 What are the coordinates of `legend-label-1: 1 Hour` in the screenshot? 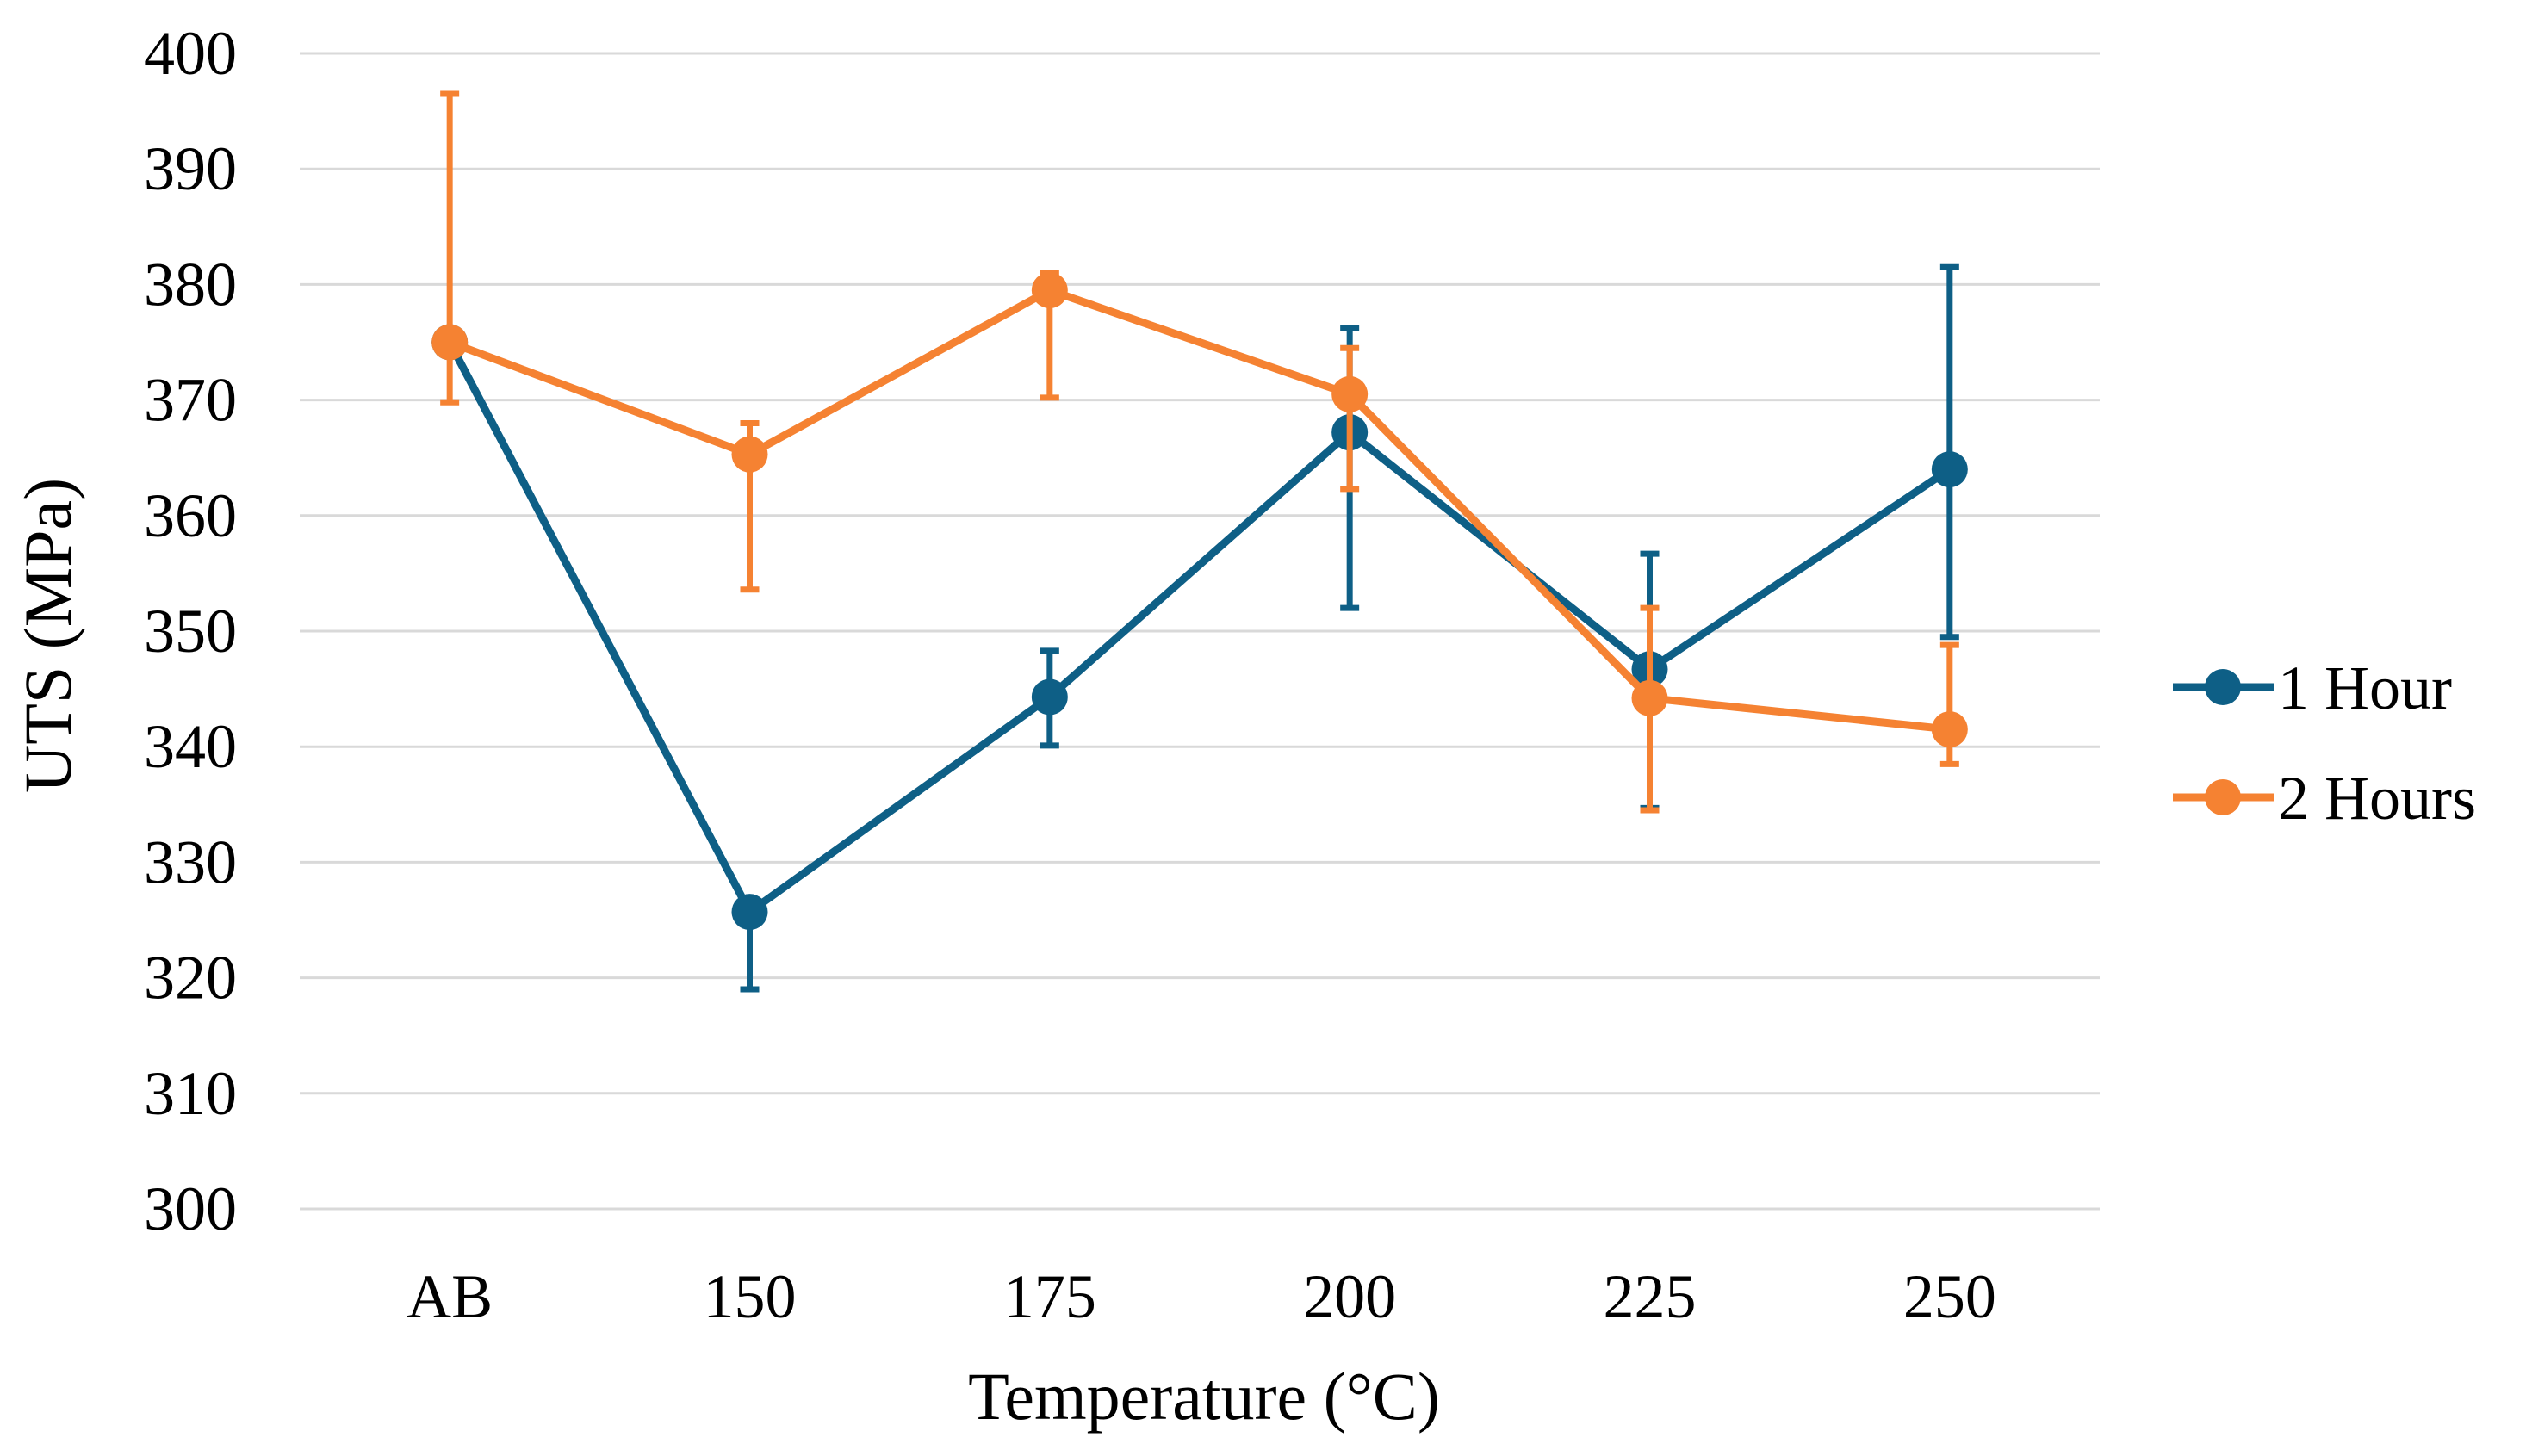 It's located at (2365, 688).